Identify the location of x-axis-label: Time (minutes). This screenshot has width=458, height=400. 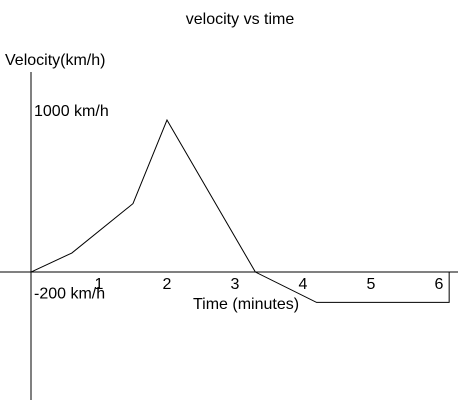
(246, 304).